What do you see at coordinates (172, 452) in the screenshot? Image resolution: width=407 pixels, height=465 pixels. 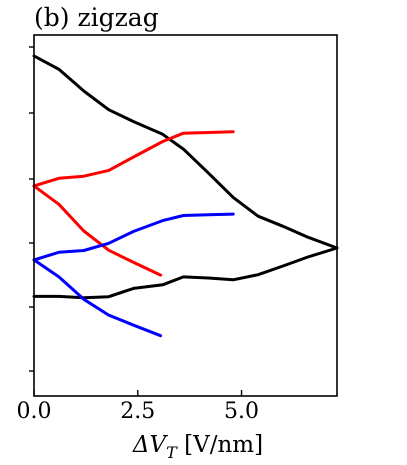 I see `x-axis-label-subscript: T` at bounding box center [172, 452].